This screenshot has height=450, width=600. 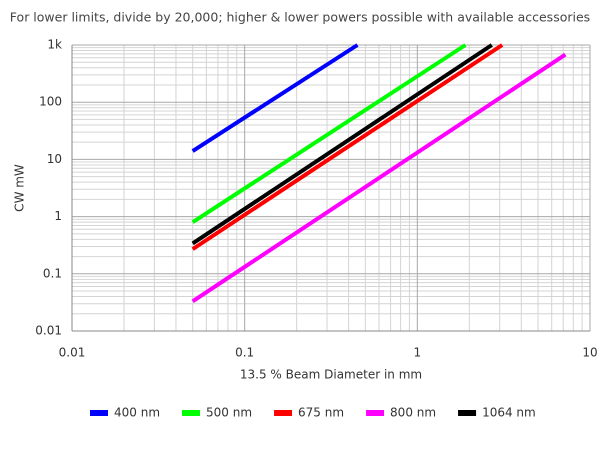 What do you see at coordinates (229, 413) in the screenshot?
I see `legend-label: 500 nm` at bounding box center [229, 413].